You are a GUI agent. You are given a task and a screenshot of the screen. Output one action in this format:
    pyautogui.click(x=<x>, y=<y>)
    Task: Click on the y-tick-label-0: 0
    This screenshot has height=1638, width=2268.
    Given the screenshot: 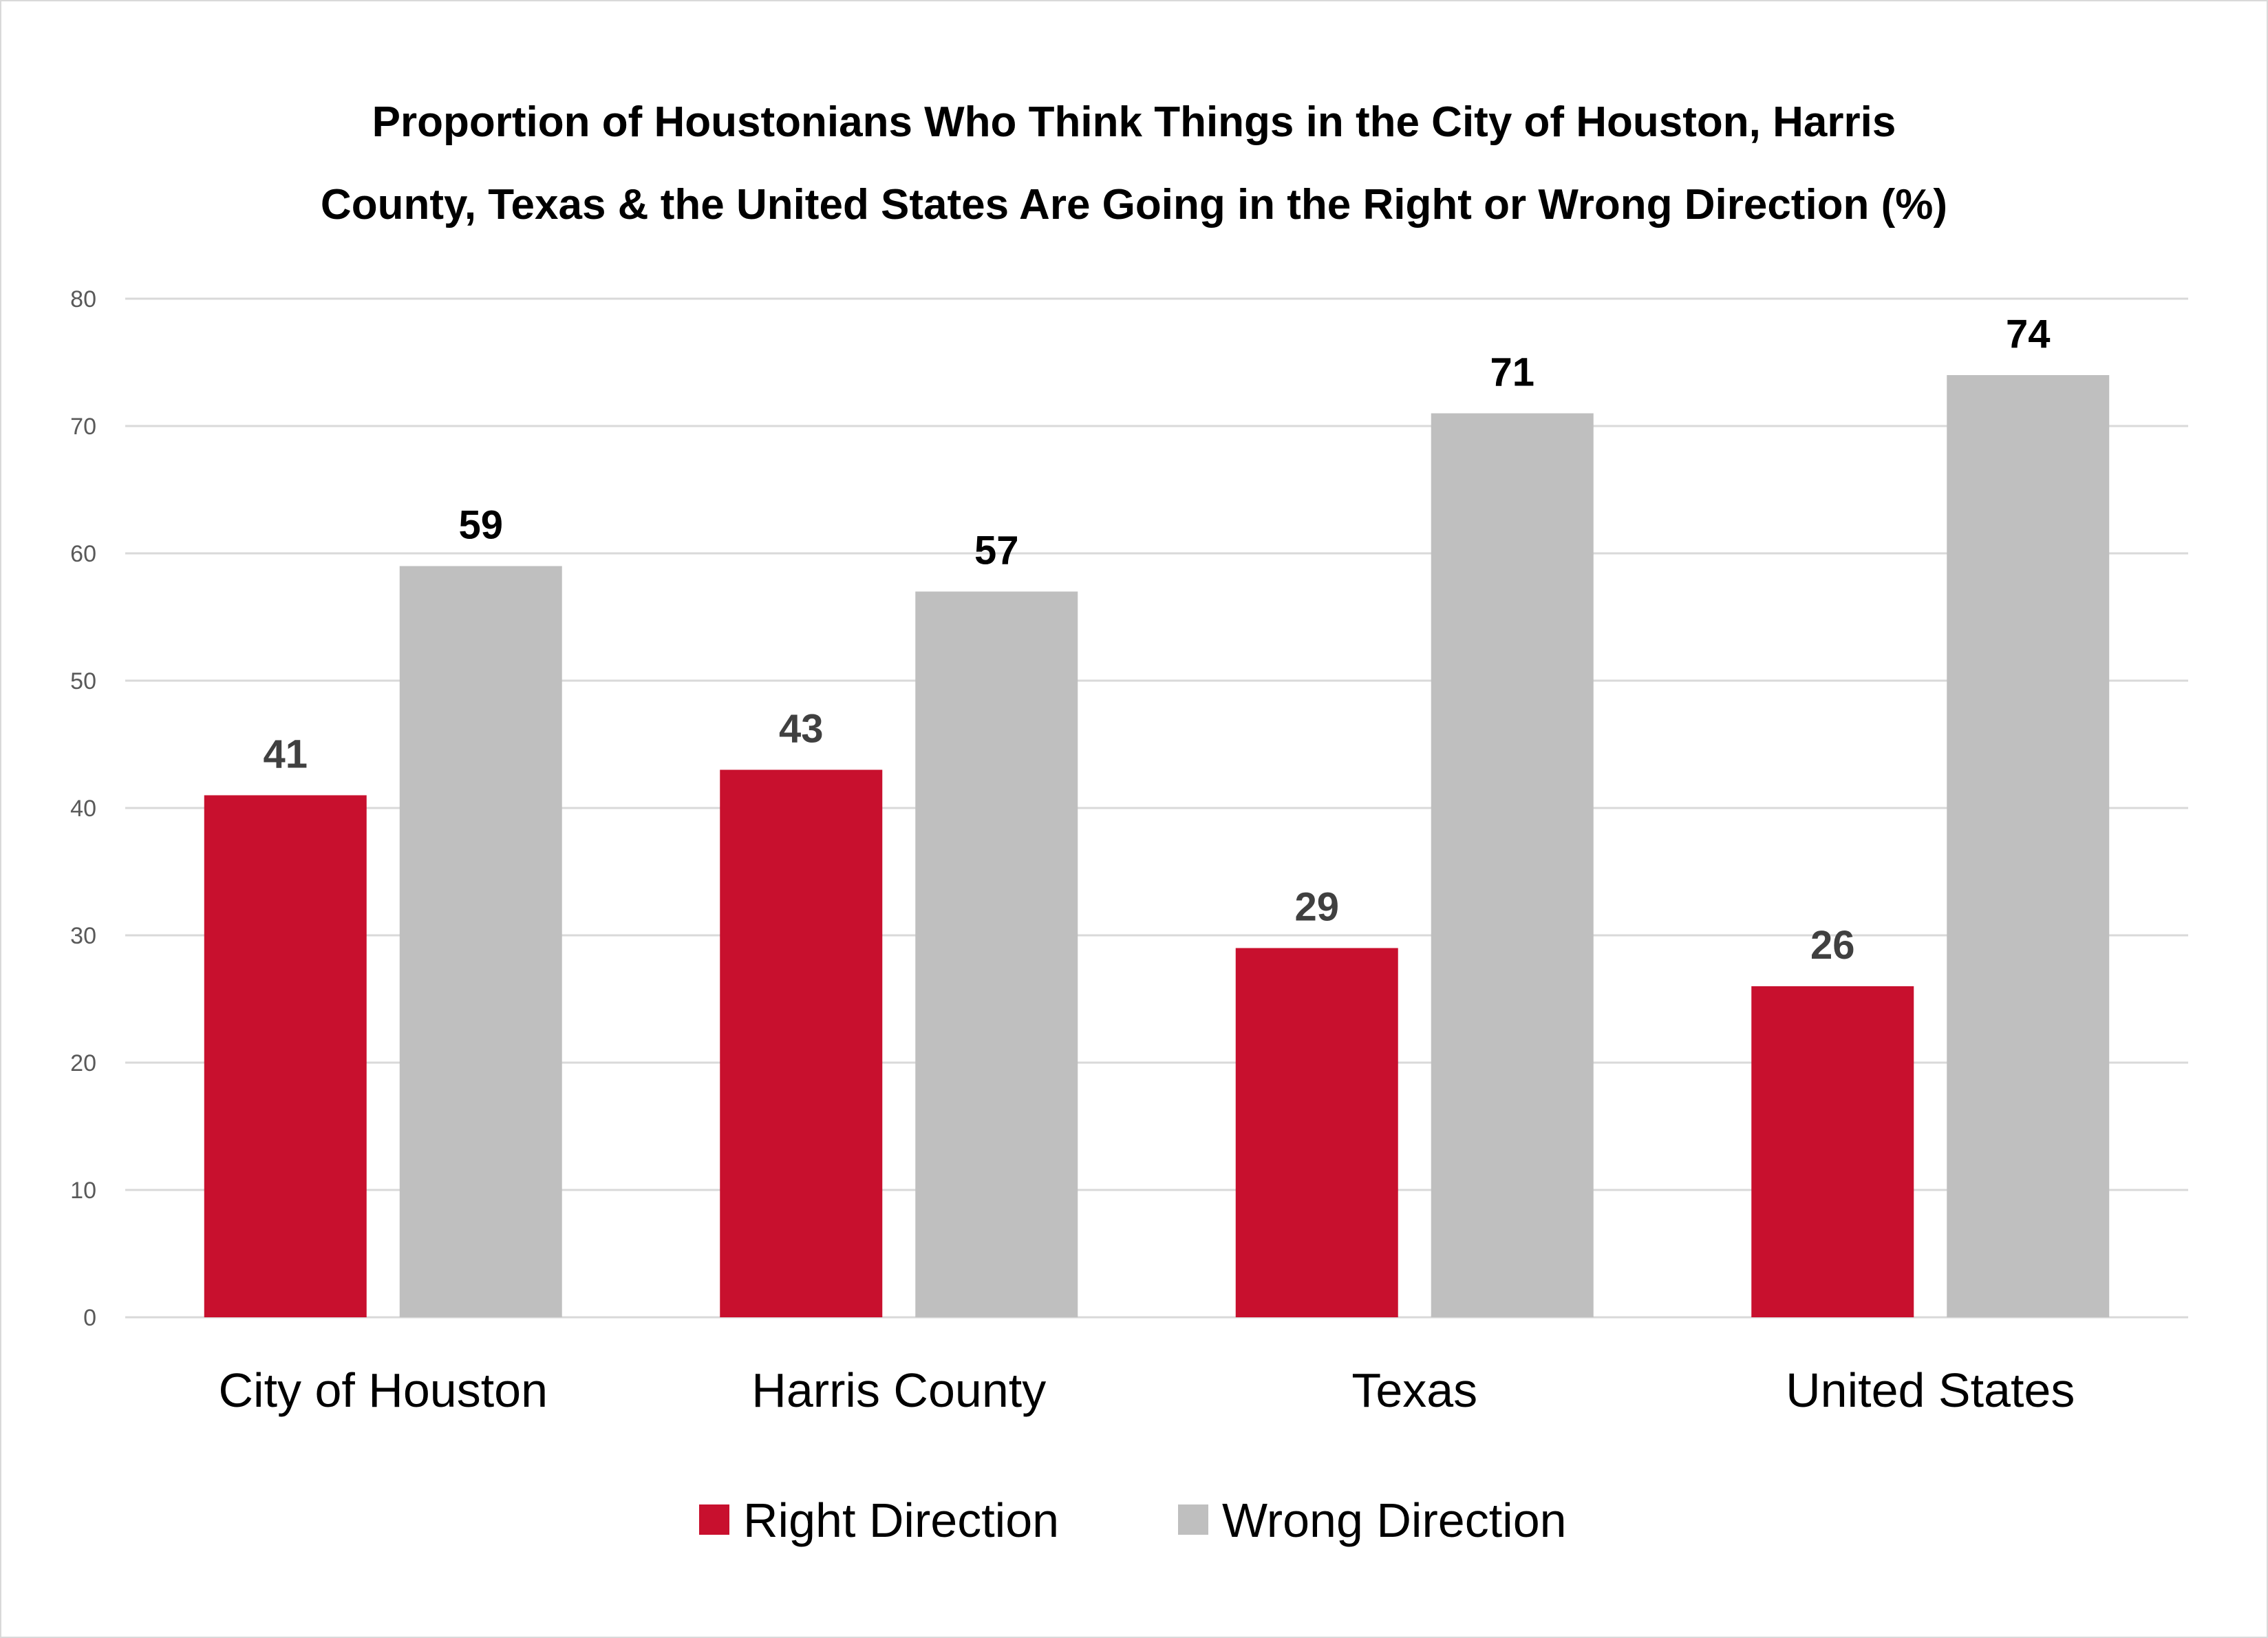 What is the action you would take?
    pyautogui.click(x=89, y=1318)
    